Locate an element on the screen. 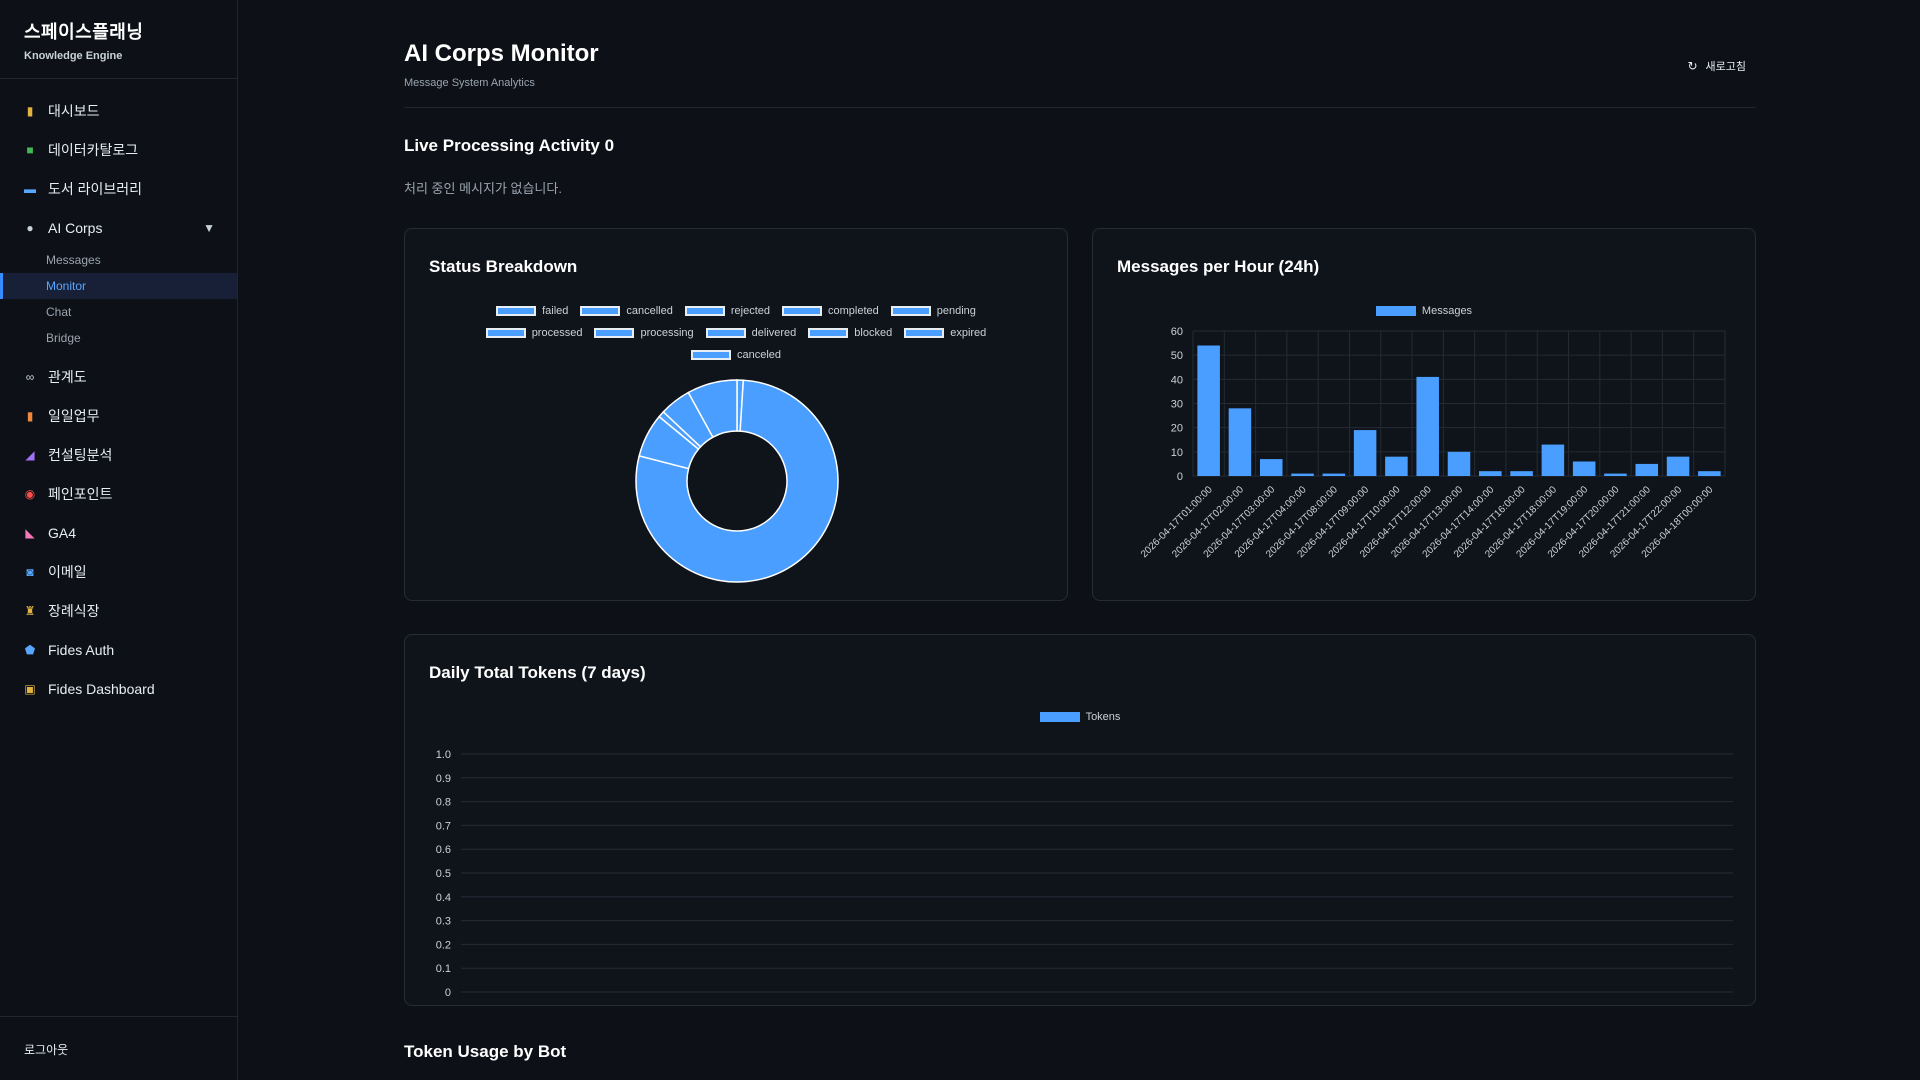  sidebar-item-1: ■ 데이터카탈로그 is located at coordinates (118, 149).